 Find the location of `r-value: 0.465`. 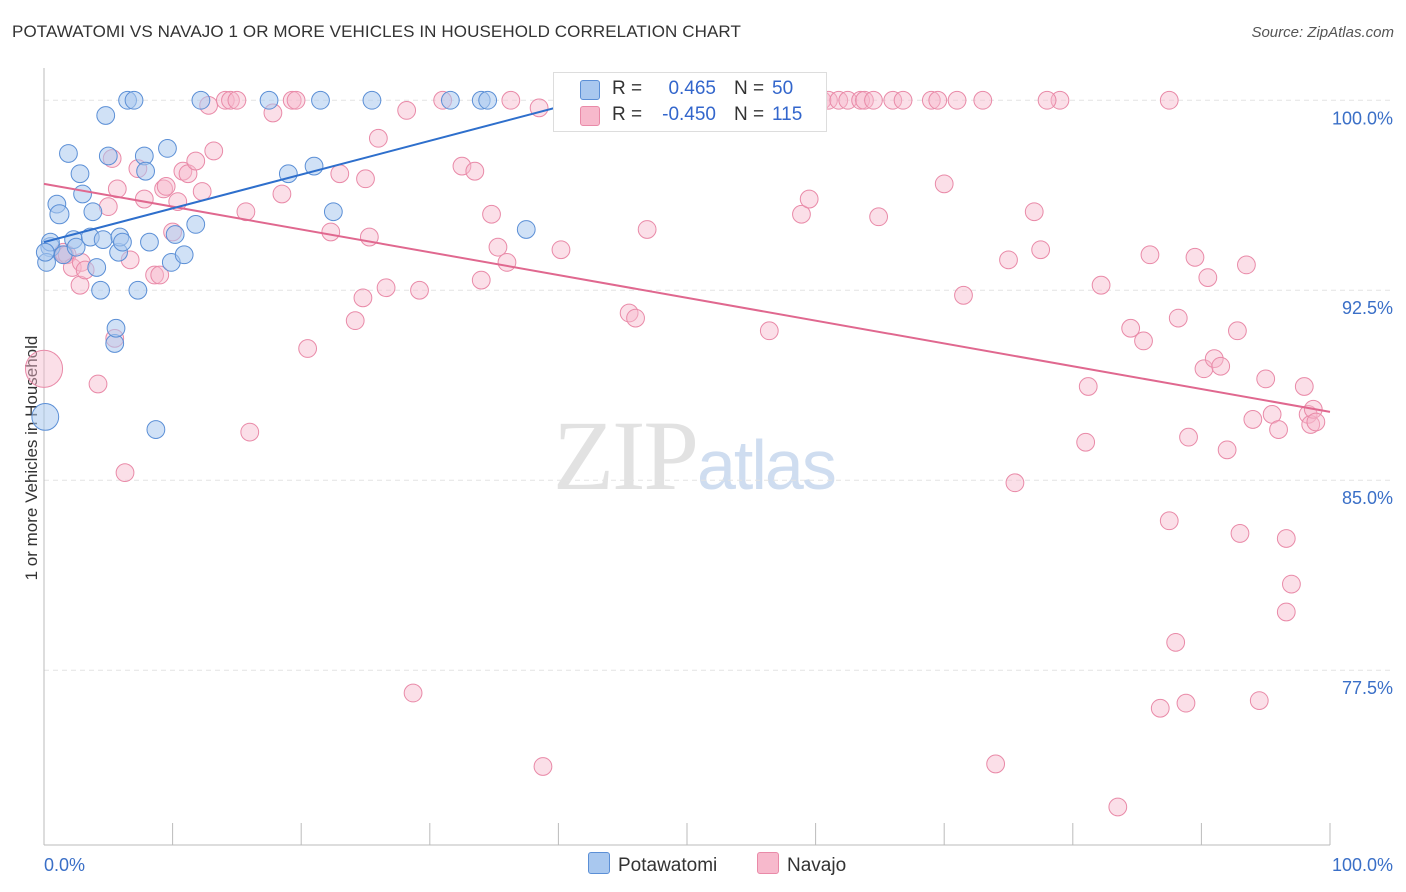

r-value: 0.465 is located at coordinates (692, 88).